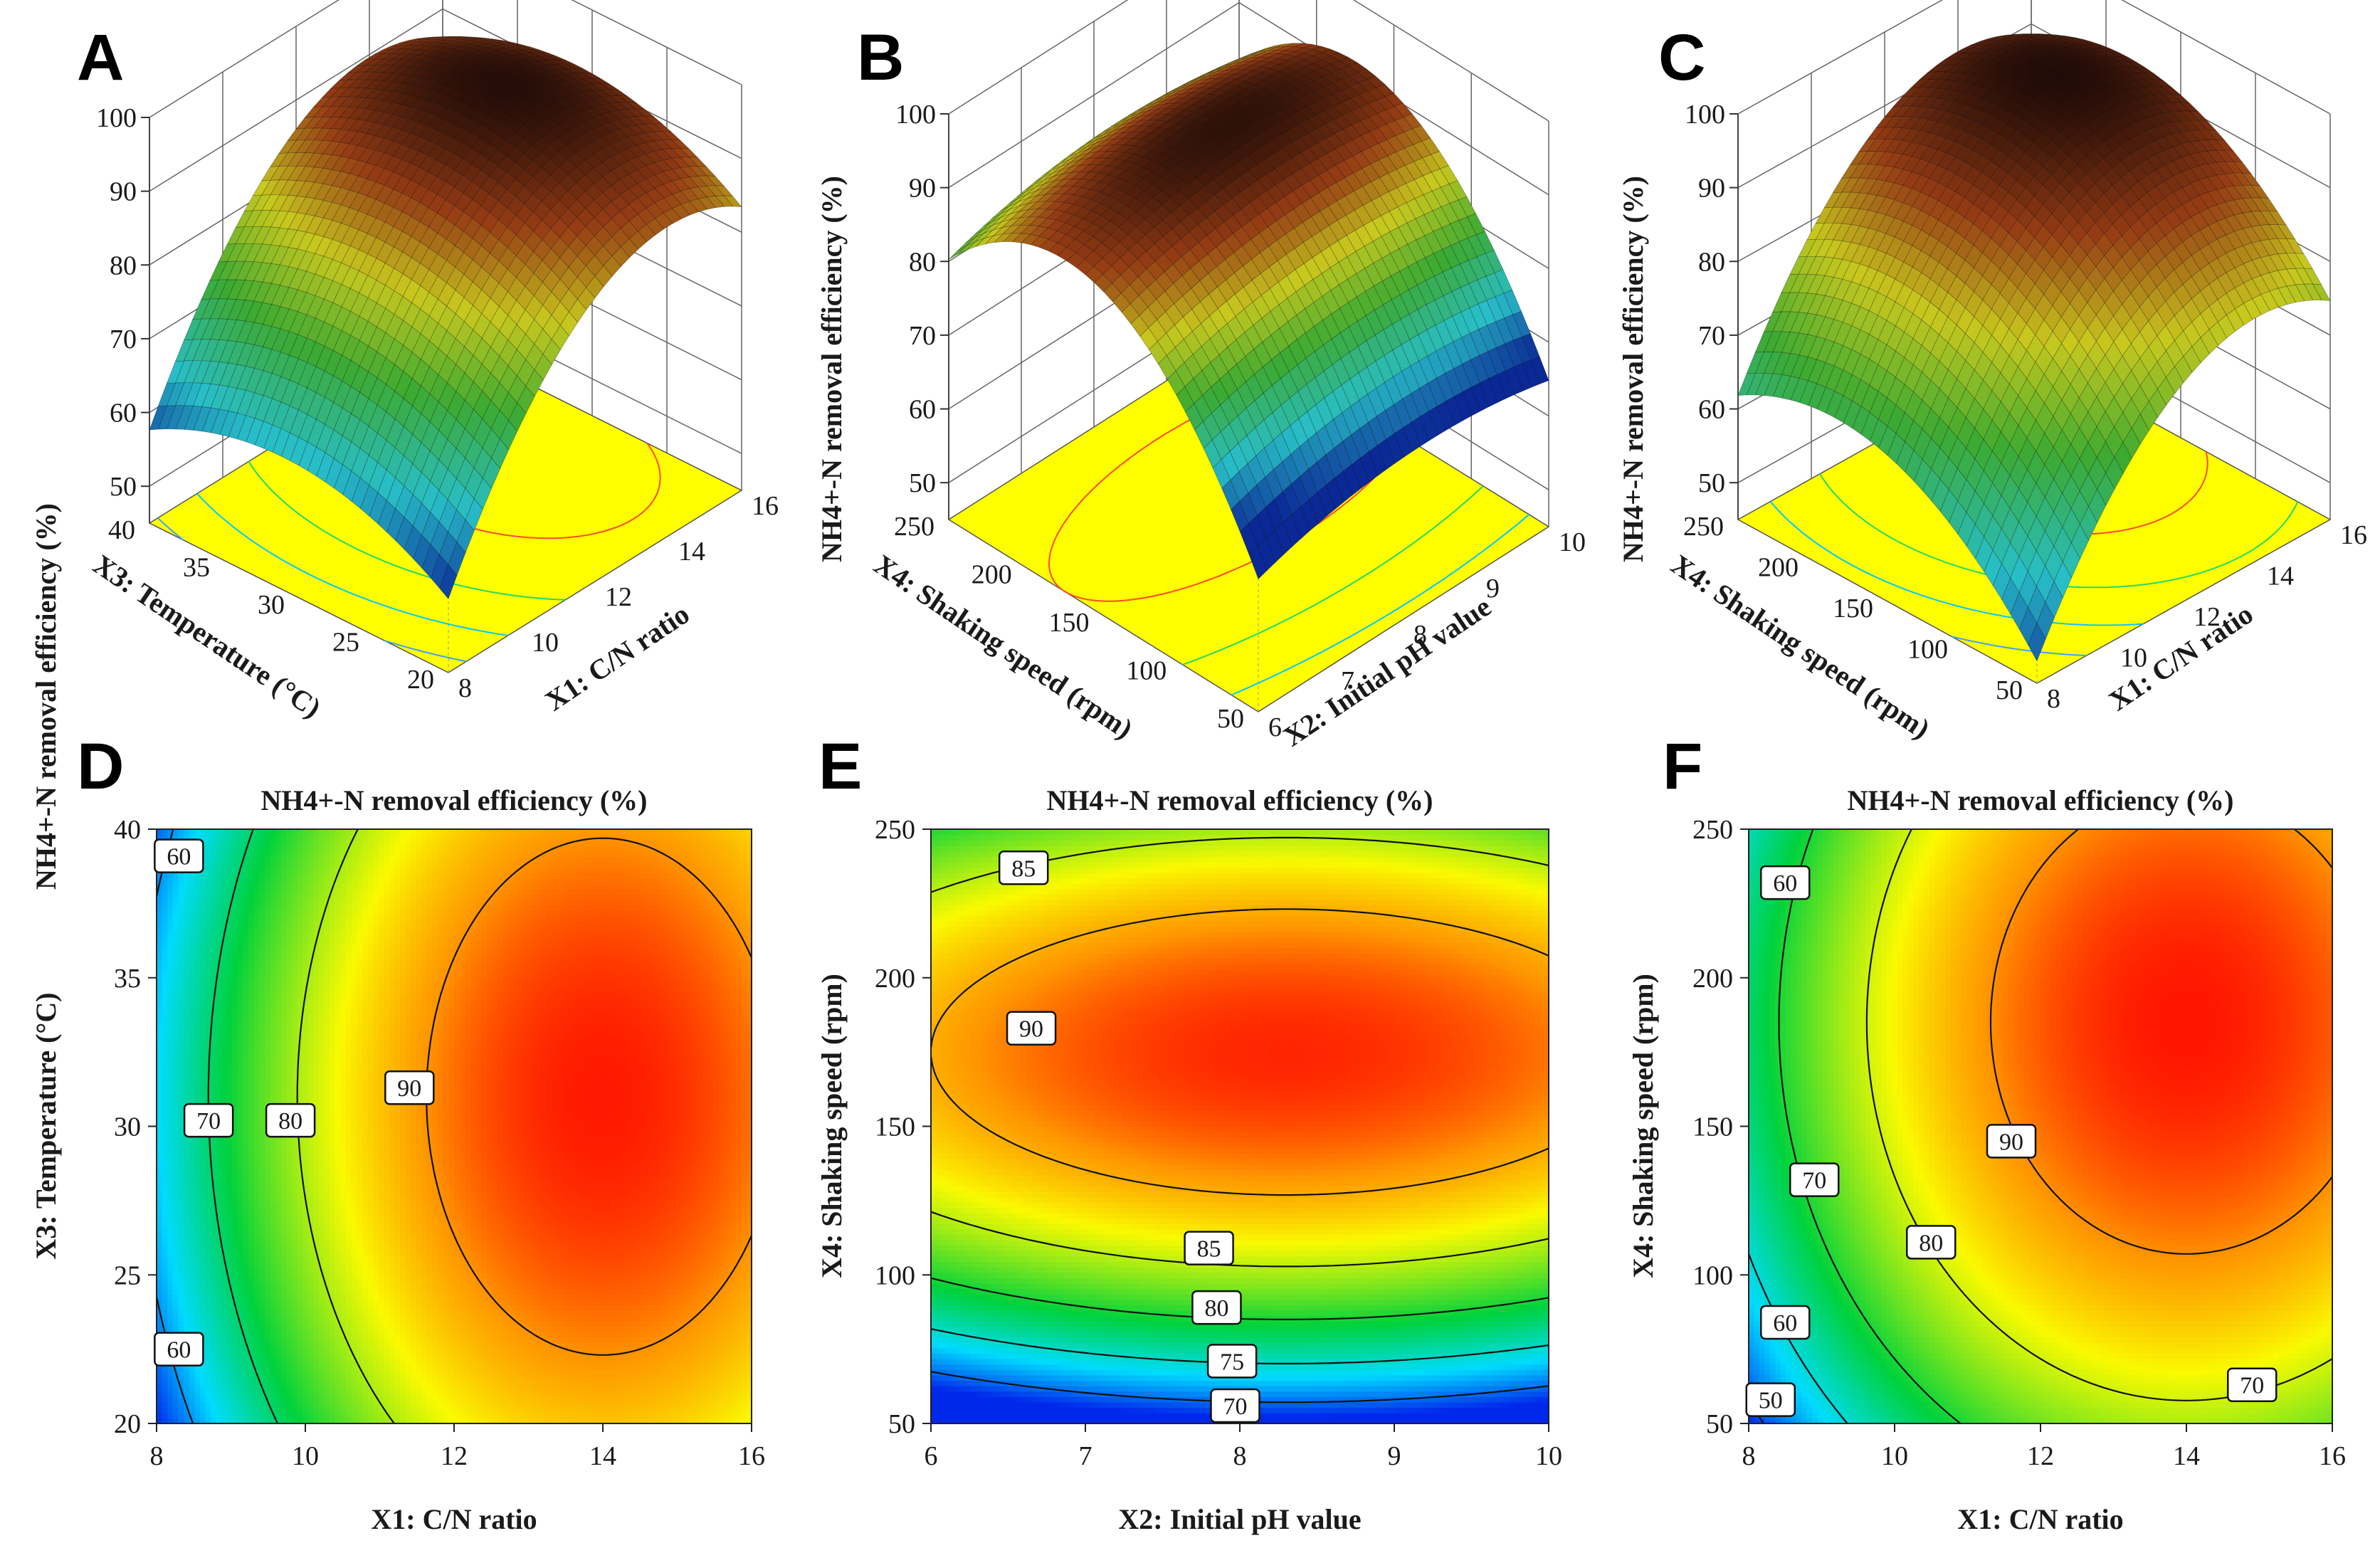  I want to click on surface-b-zlabel: NH4+-N removal efficiency (%), so click(832, 369).